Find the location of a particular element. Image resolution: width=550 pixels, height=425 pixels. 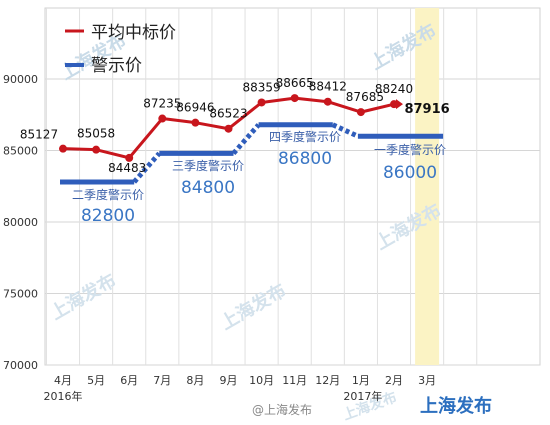

x-tick-label: 4月 is located at coordinates (63, 380).